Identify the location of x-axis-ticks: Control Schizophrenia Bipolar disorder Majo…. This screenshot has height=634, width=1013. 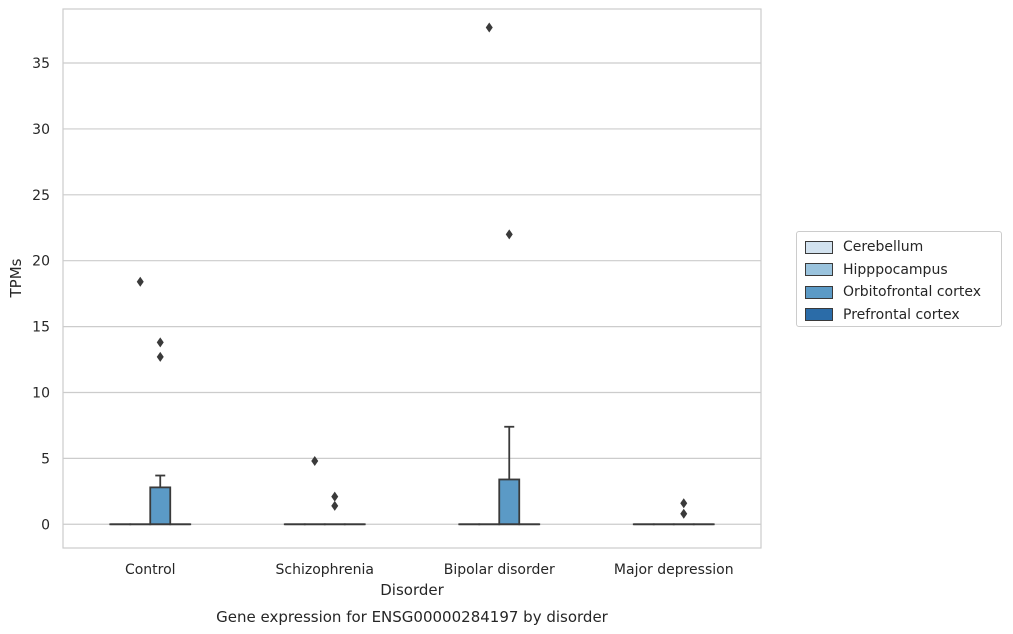
(429, 570).